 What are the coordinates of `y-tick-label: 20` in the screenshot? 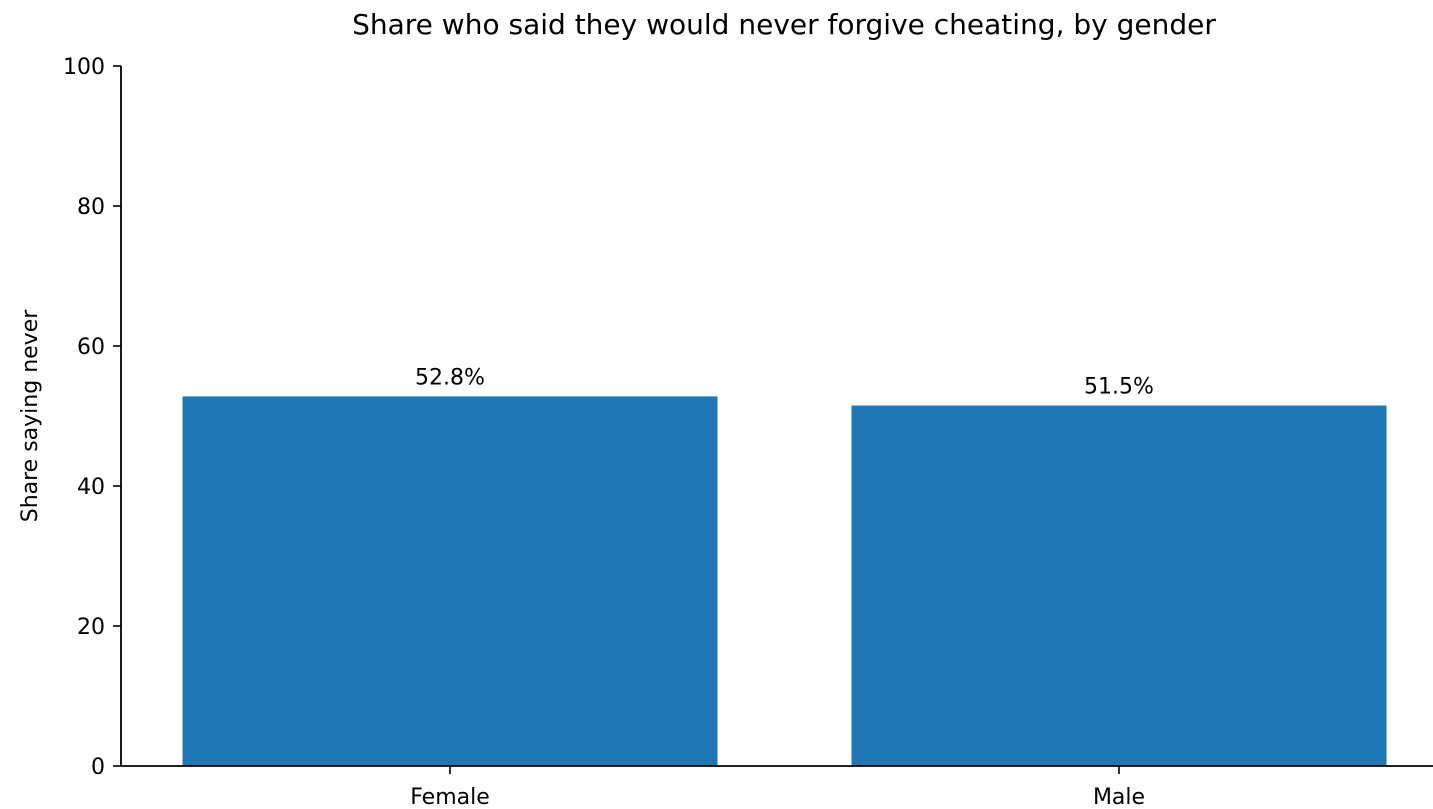 It's located at (91, 627).